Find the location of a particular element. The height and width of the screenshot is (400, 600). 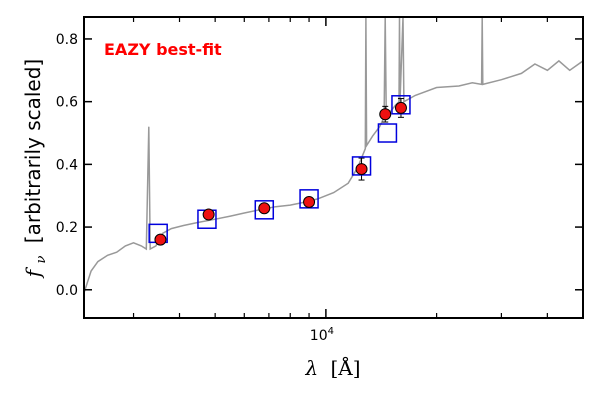

y-axis-label-subscript: ν is located at coordinates (41, 259).